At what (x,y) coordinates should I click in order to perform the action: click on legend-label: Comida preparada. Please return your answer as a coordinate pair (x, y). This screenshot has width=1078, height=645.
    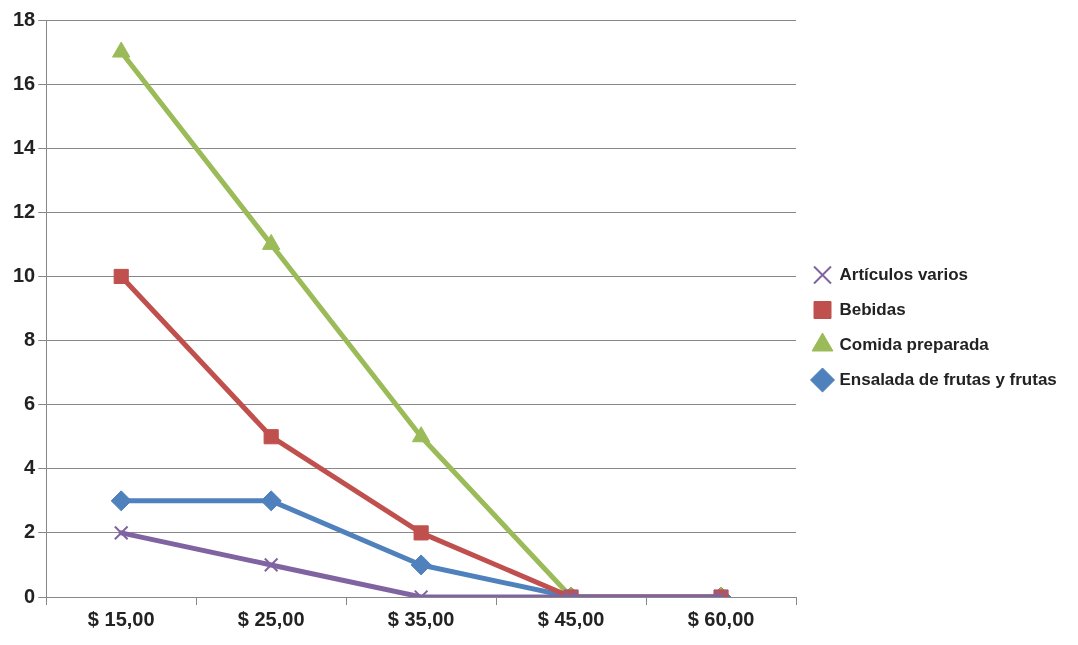
    Looking at the image, I should click on (914, 344).